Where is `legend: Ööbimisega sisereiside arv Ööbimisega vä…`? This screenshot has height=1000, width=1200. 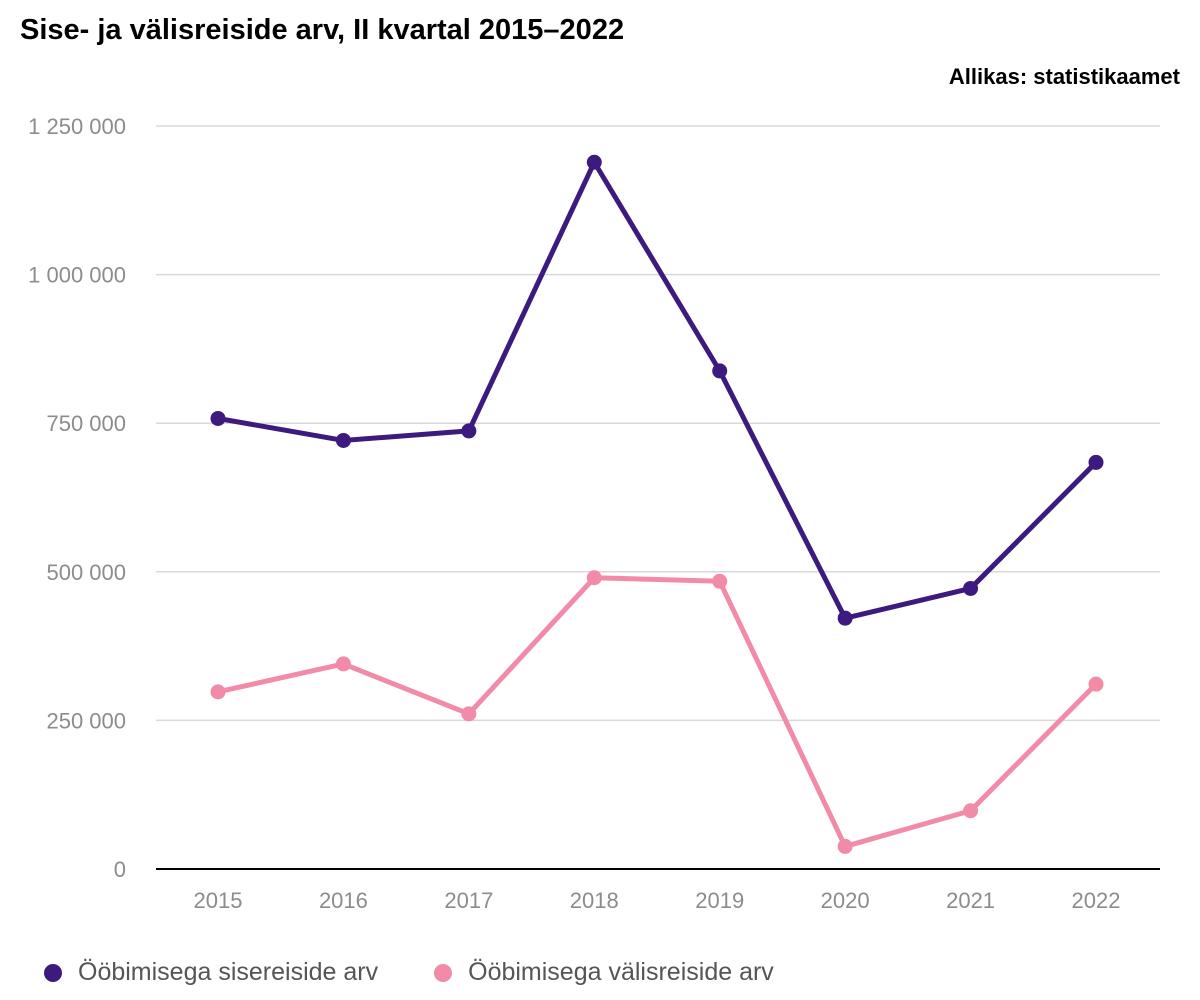
legend: Ööbimisega sisereiside arv Ööbimisega vä… is located at coordinates (409, 972).